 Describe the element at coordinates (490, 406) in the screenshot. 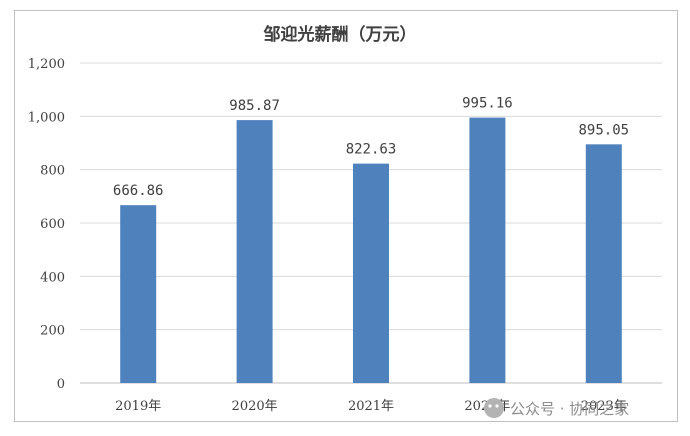

I see `wechat-icon-eye-left` at that location.